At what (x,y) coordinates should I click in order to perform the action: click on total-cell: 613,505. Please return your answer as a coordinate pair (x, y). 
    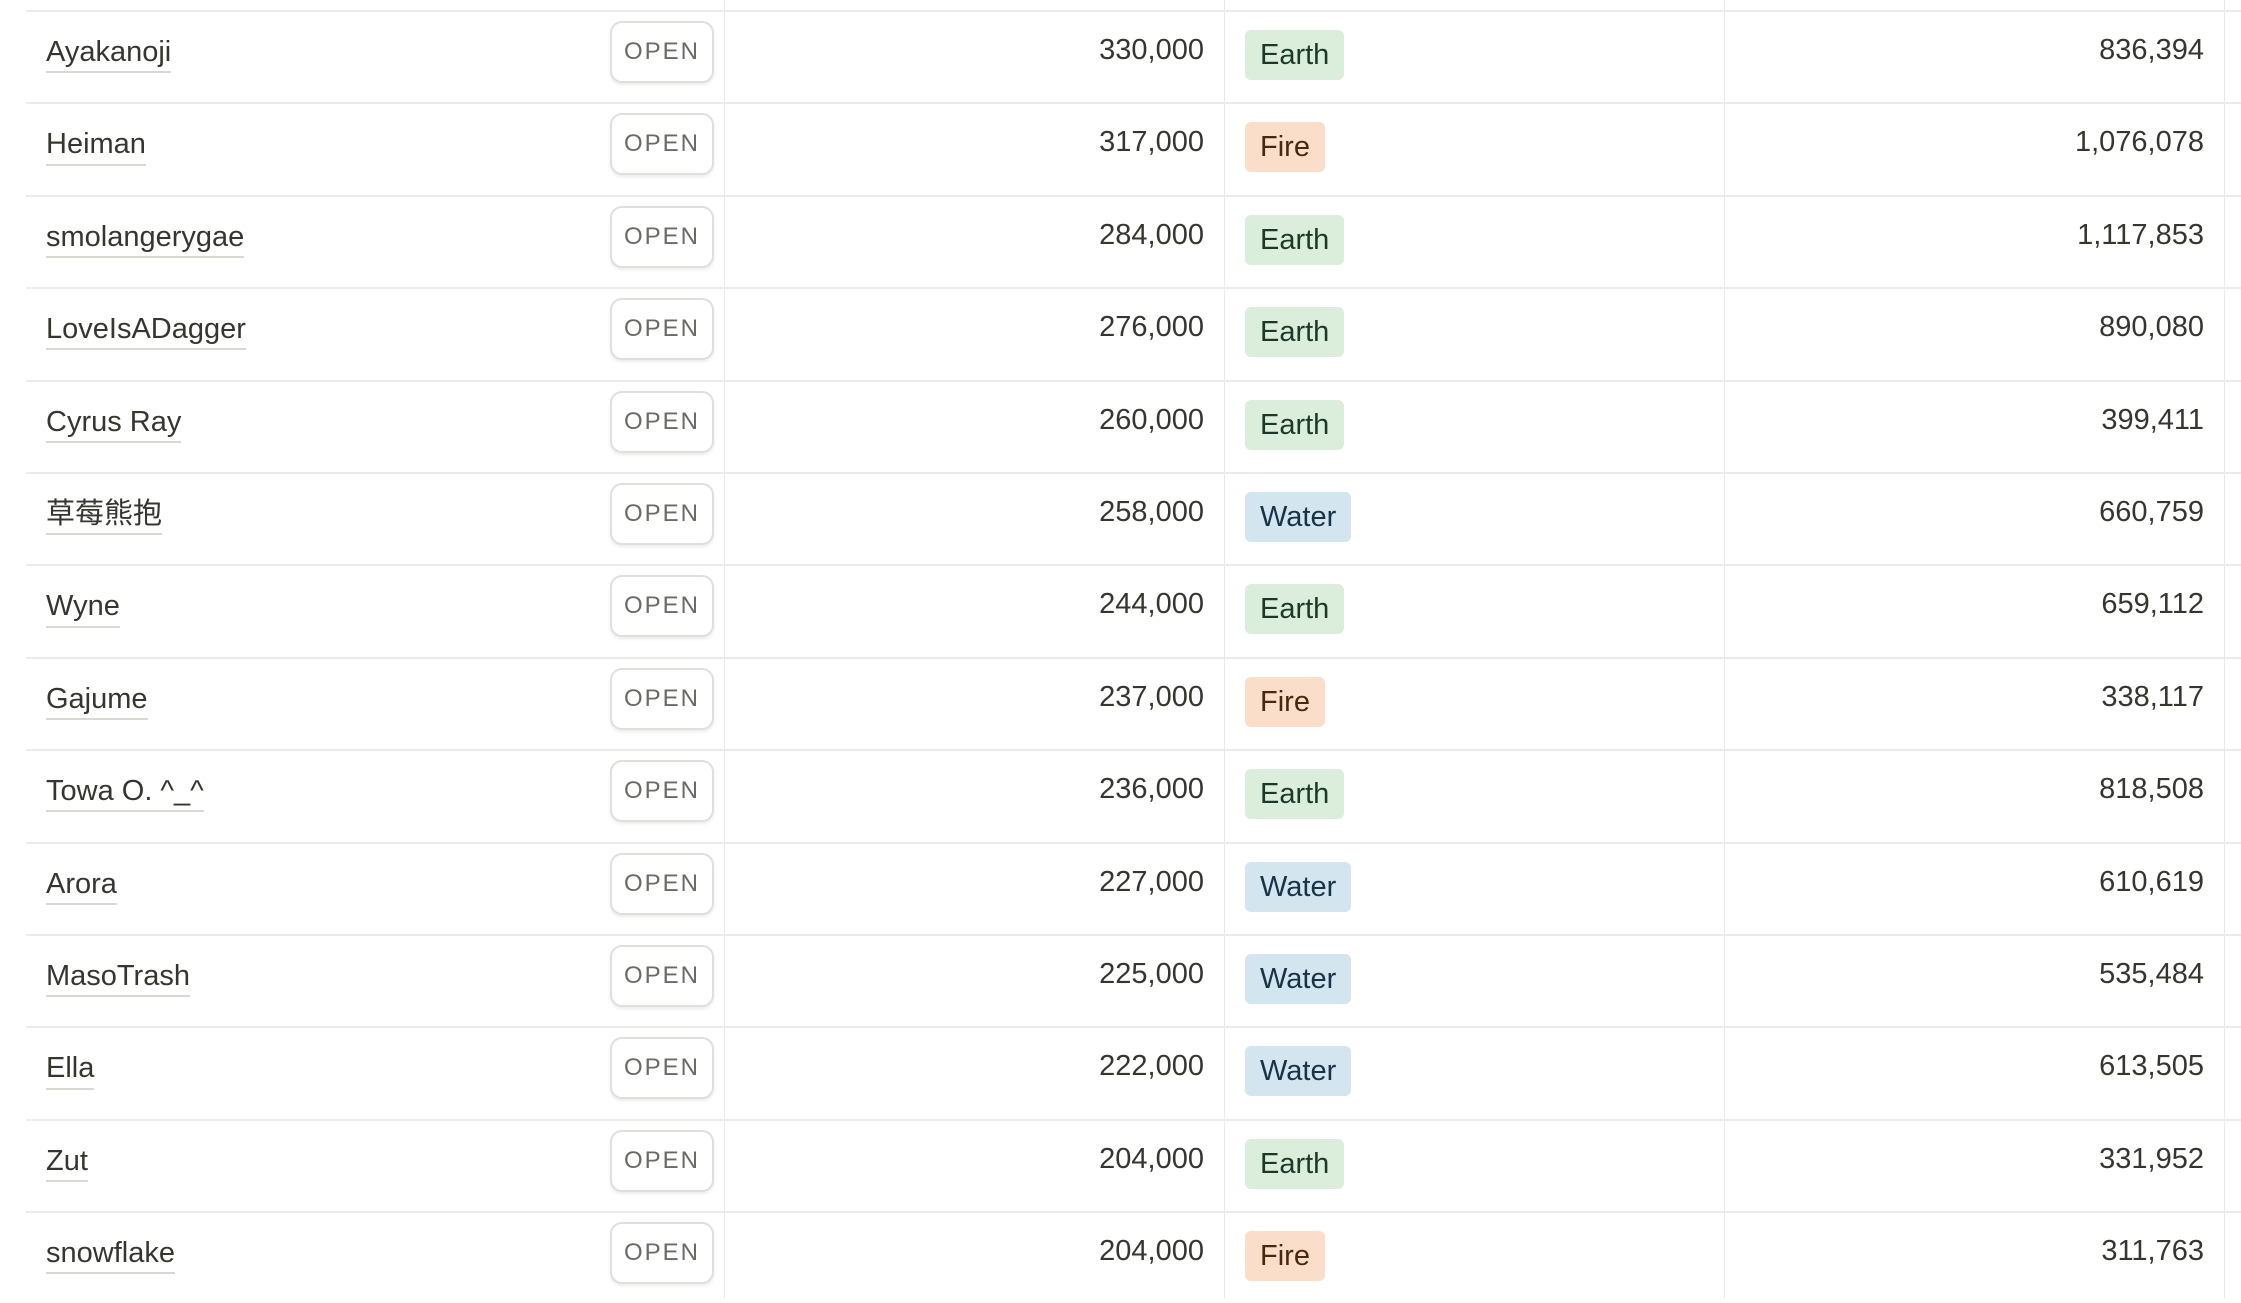
    Looking at the image, I should click on (1976, 1073).